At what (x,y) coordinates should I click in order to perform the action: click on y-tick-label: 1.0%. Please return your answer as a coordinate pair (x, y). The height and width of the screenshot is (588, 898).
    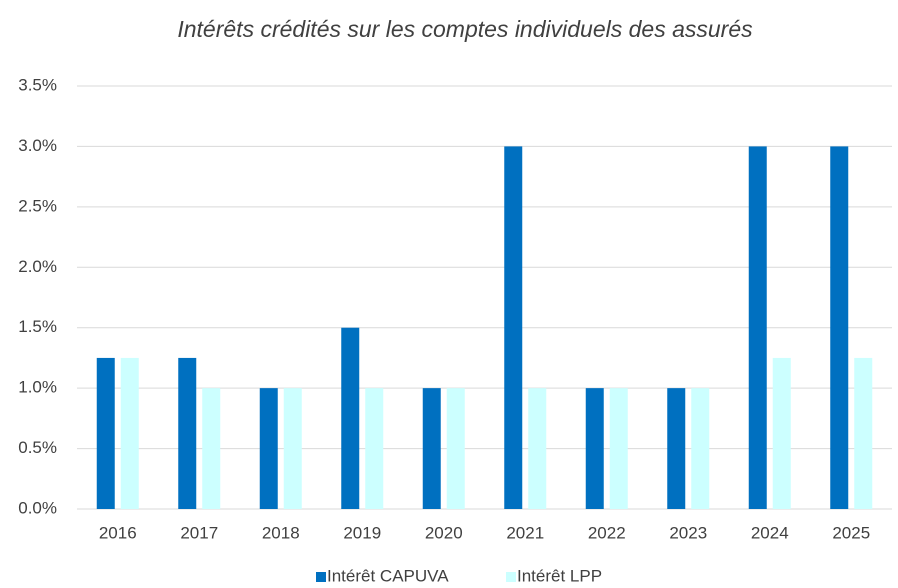
    Looking at the image, I should click on (37, 387).